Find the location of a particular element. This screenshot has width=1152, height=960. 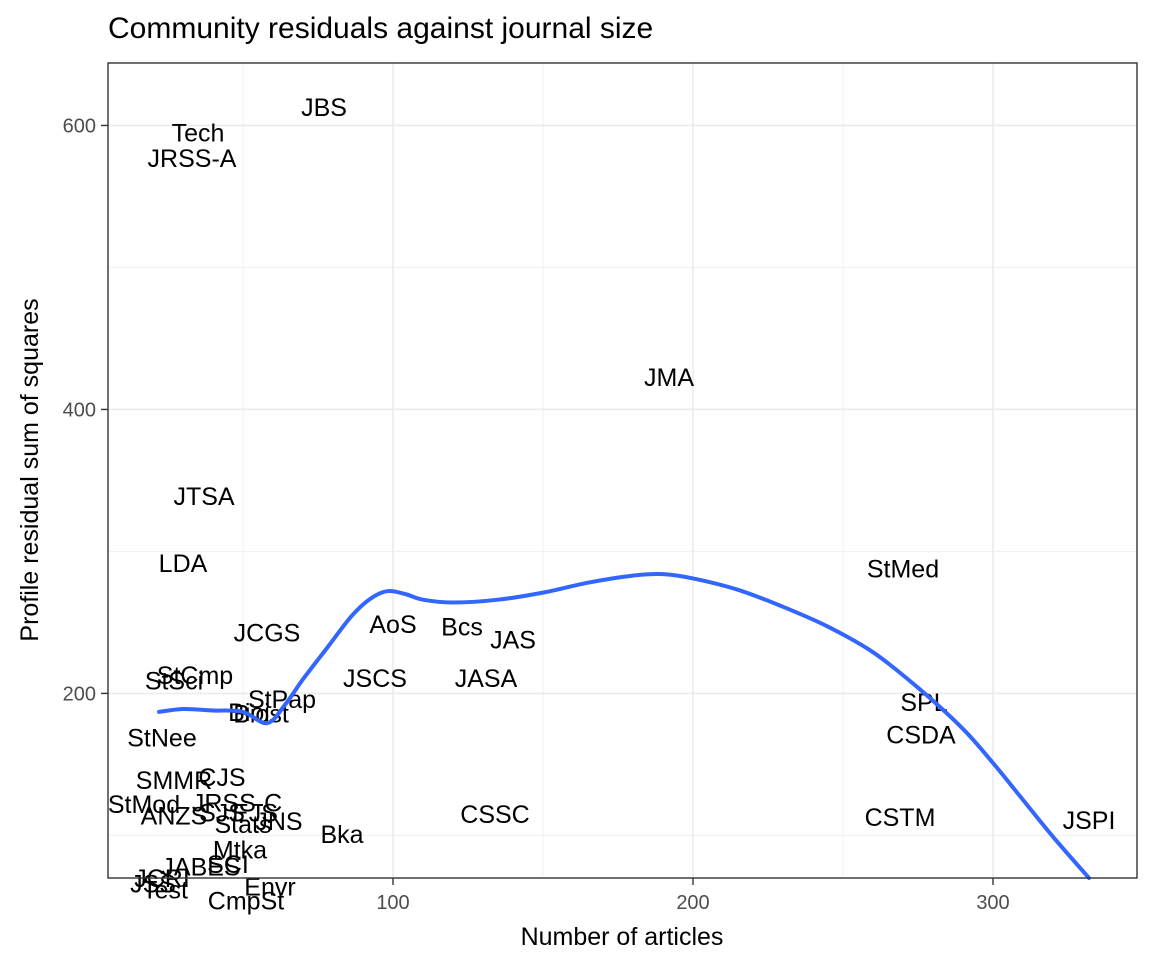

point-label: JCRI is located at coordinates (162, 879).